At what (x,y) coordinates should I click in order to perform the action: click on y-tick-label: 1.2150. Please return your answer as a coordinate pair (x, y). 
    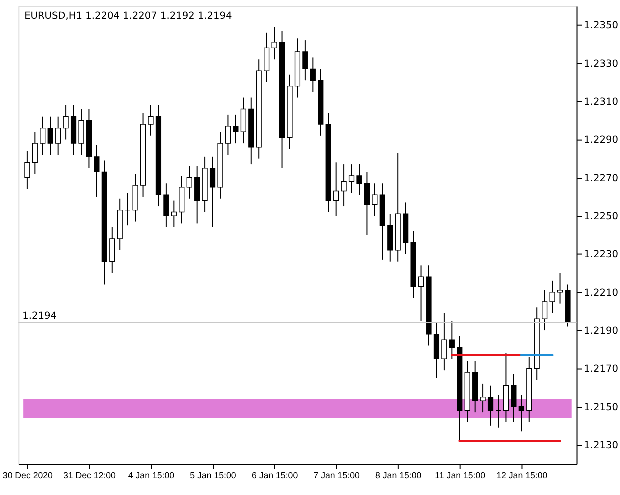
    Looking at the image, I should click on (601, 408).